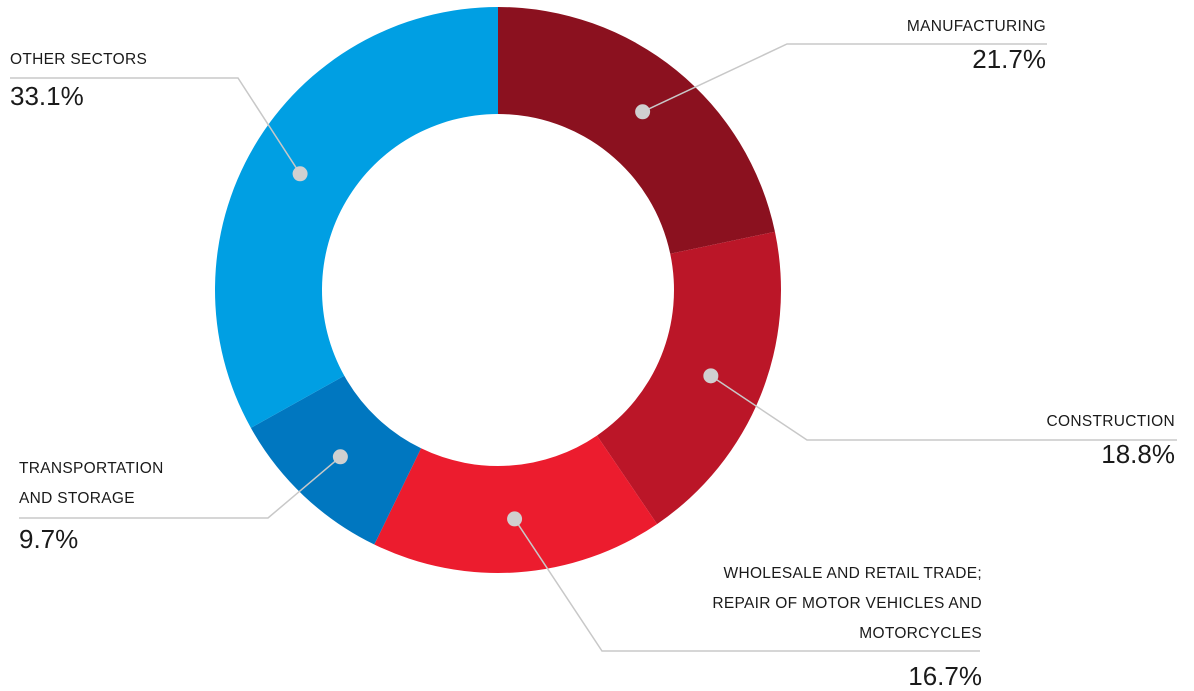 This screenshot has height=691, width=1194. What do you see at coordinates (516, 504) in the screenshot?
I see `slice-wholesale-retail` at bounding box center [516, 504].